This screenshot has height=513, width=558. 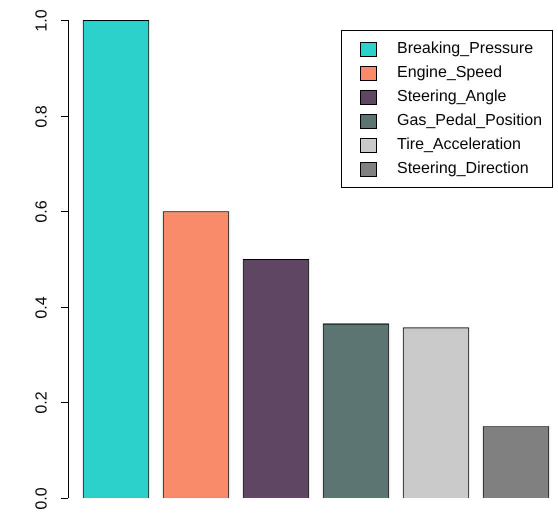 What do you see at coordinates (41, 20) in the screenshot?
I see `y-tick-label: 1.0` at bounding box center [41, 20].